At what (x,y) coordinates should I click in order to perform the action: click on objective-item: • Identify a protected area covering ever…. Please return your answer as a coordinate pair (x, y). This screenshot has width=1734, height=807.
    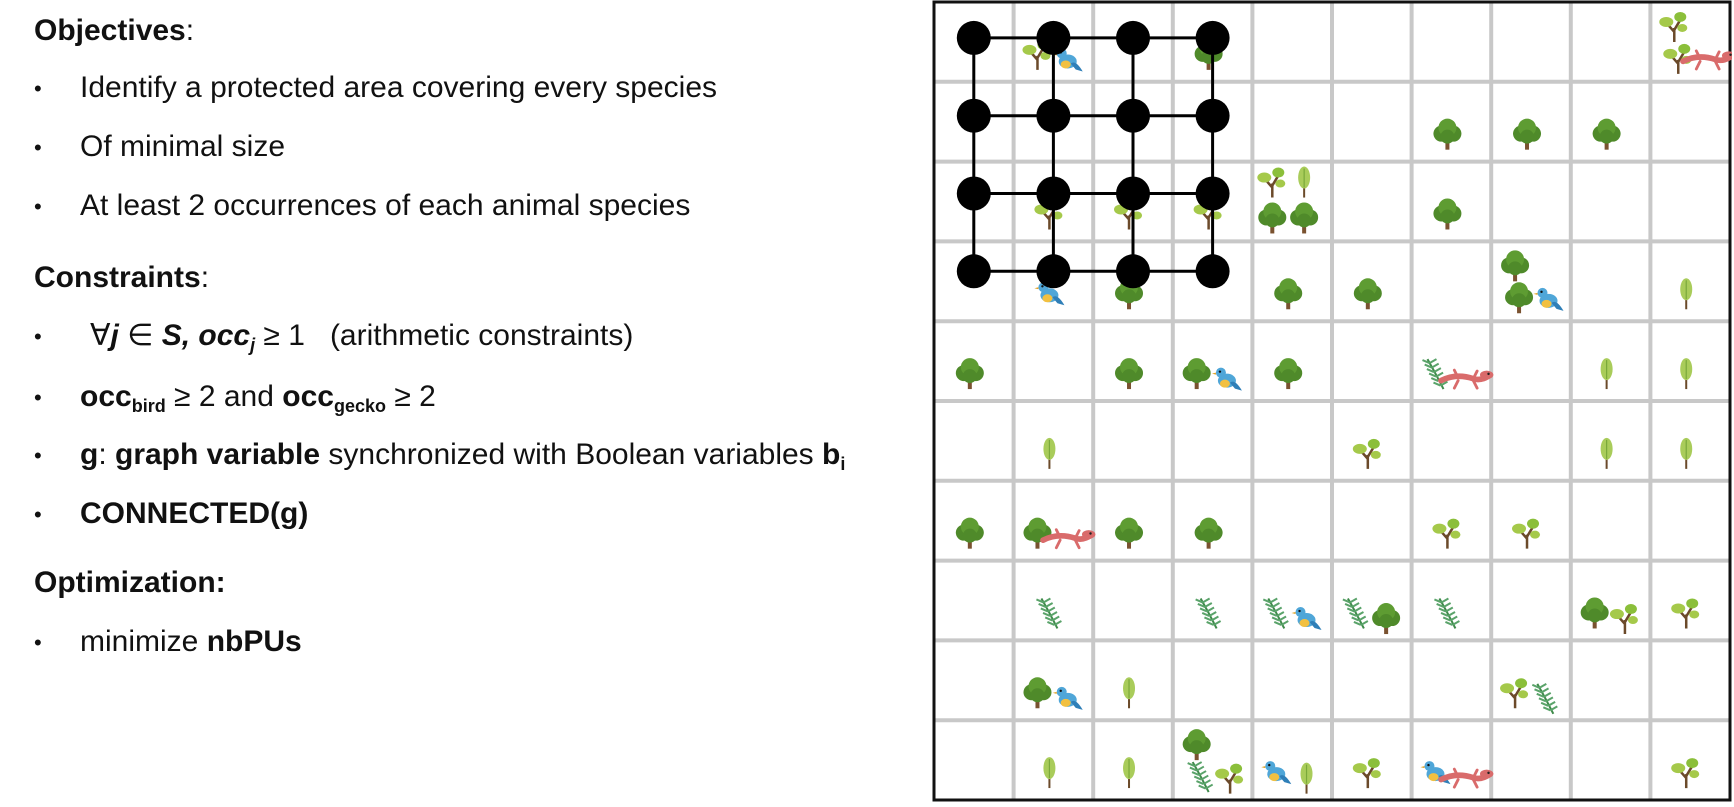
    Looking at the image, I should click on (376, 87).